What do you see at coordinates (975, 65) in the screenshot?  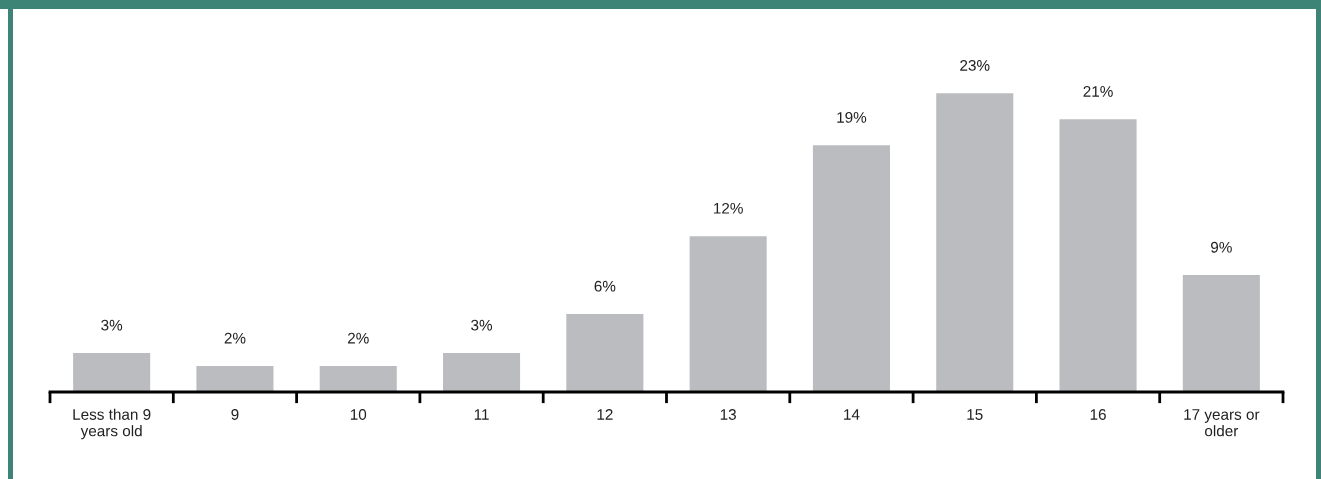 I see `data-label: 23%` at bounding box center [975, 65].